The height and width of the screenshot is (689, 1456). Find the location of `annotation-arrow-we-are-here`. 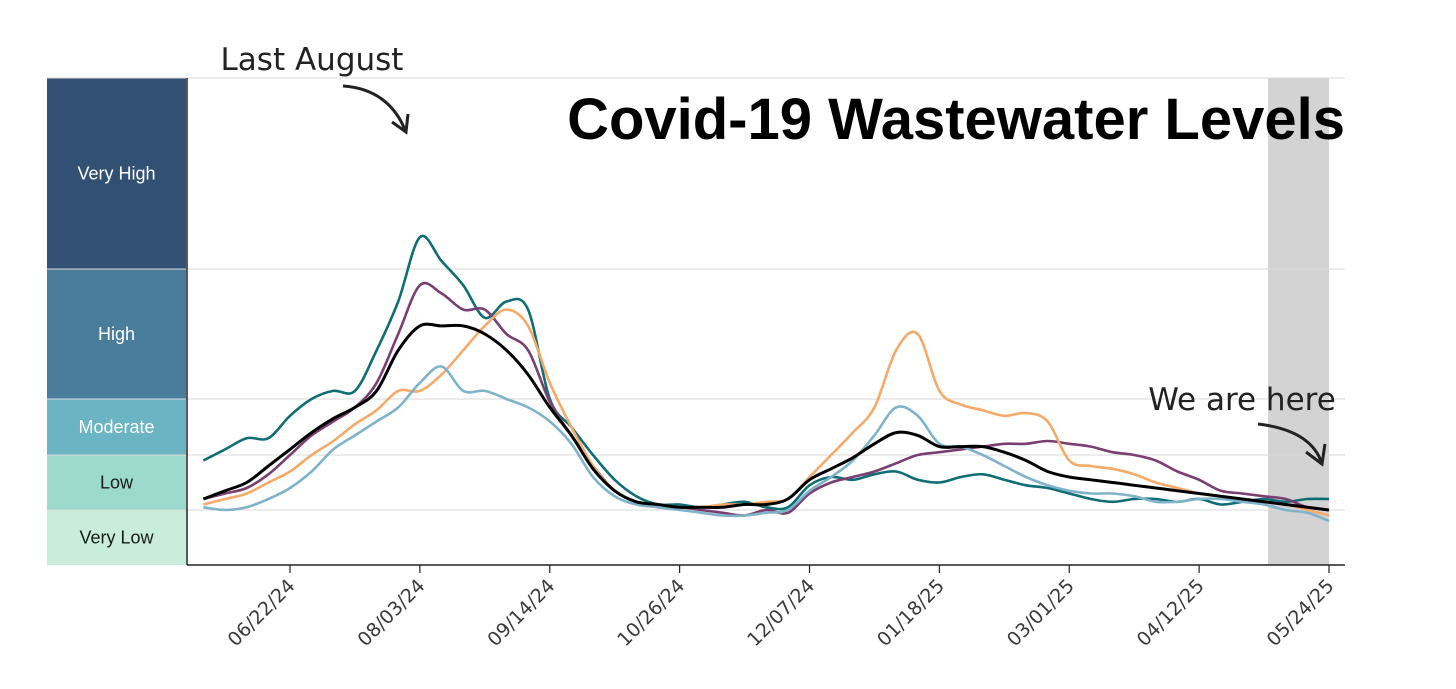

annotation-arrow-we-are-here is located at coordinates (1290, 442).